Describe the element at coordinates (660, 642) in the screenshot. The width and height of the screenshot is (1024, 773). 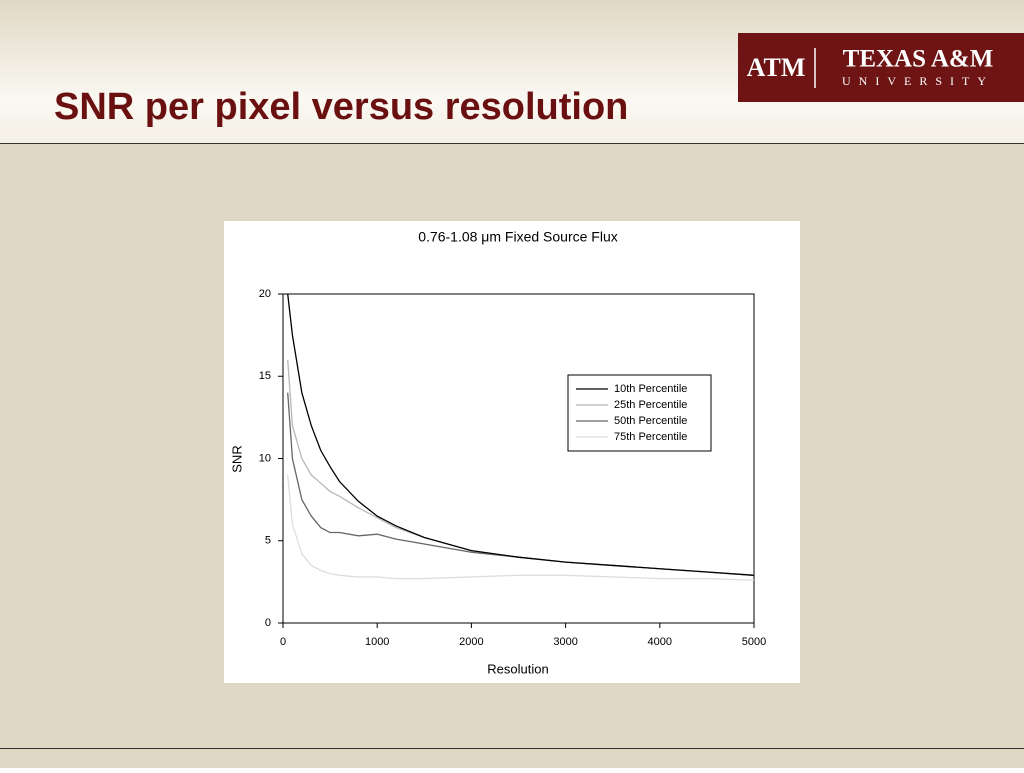
I see `x-tick-label: 4000` at that location.